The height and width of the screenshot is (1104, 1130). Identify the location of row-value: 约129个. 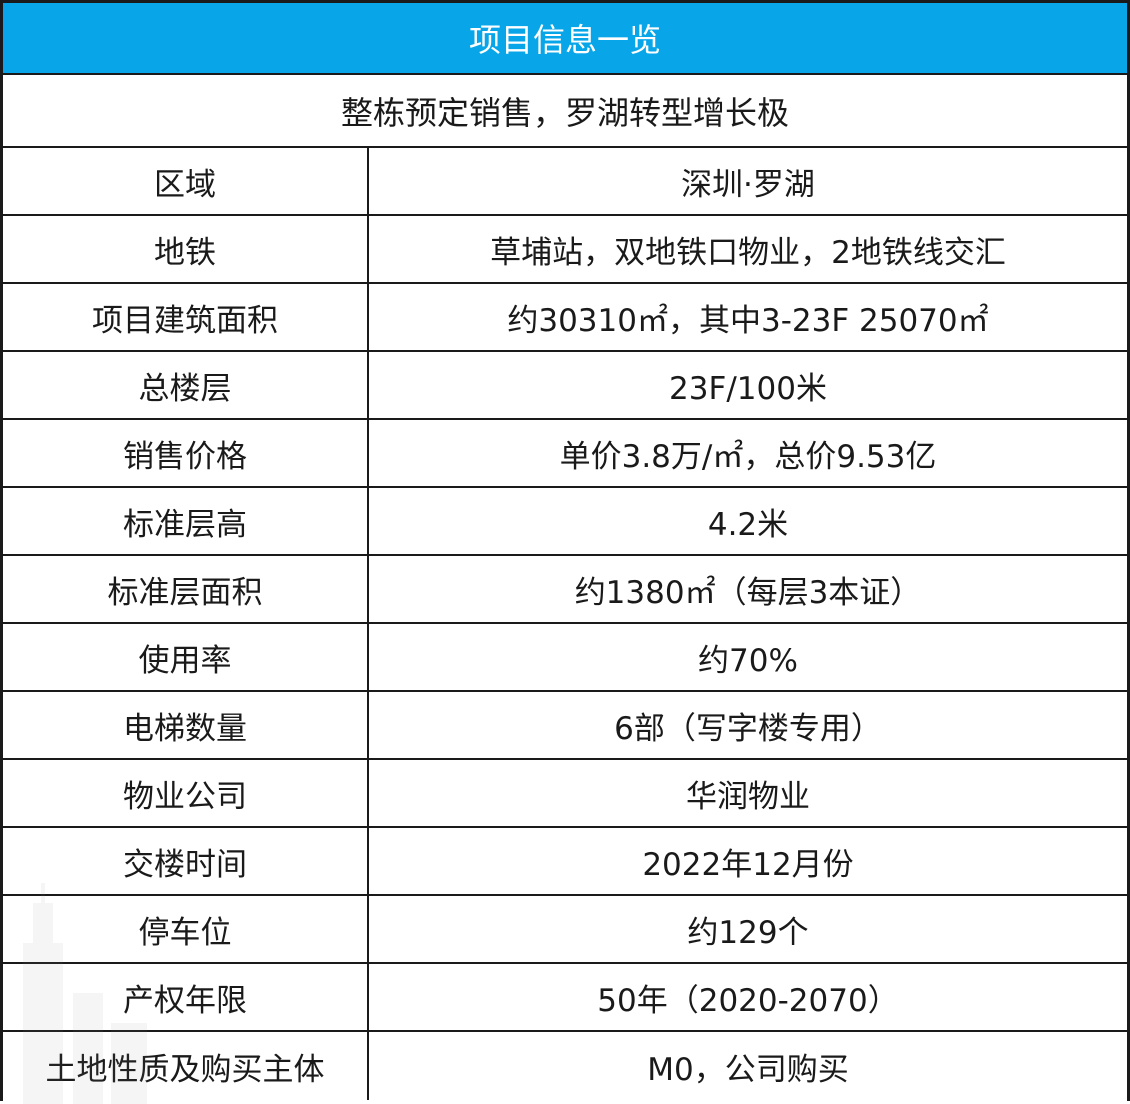
(748, 932).